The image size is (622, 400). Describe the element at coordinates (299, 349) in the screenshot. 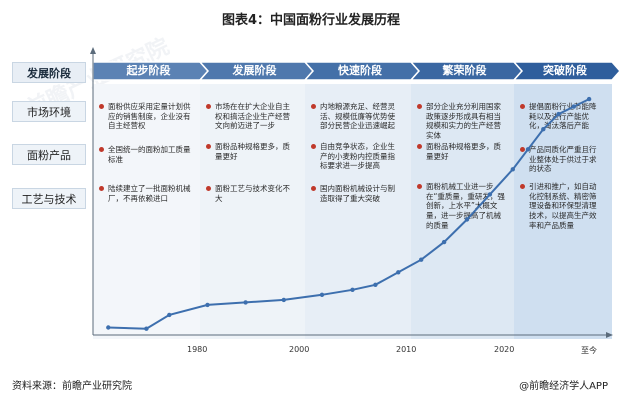

I see `x-tick-label: 2000` at that location.